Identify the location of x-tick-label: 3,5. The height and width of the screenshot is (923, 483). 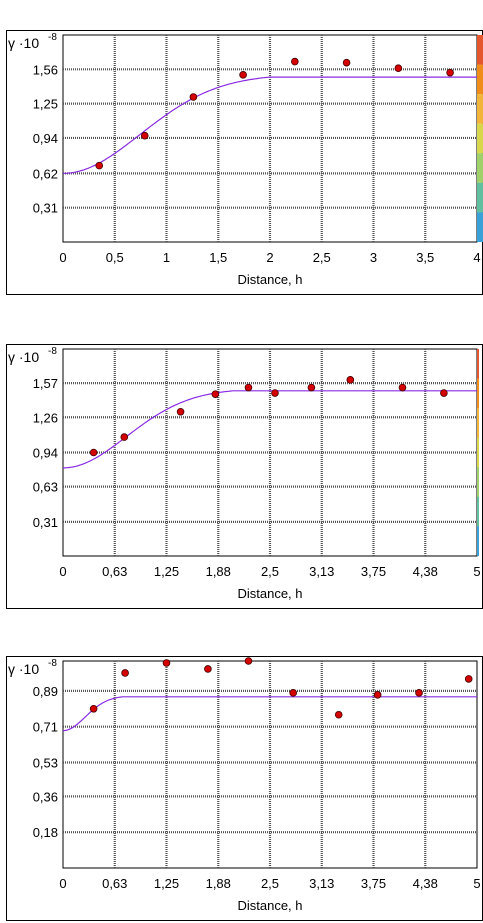
(425, 257).